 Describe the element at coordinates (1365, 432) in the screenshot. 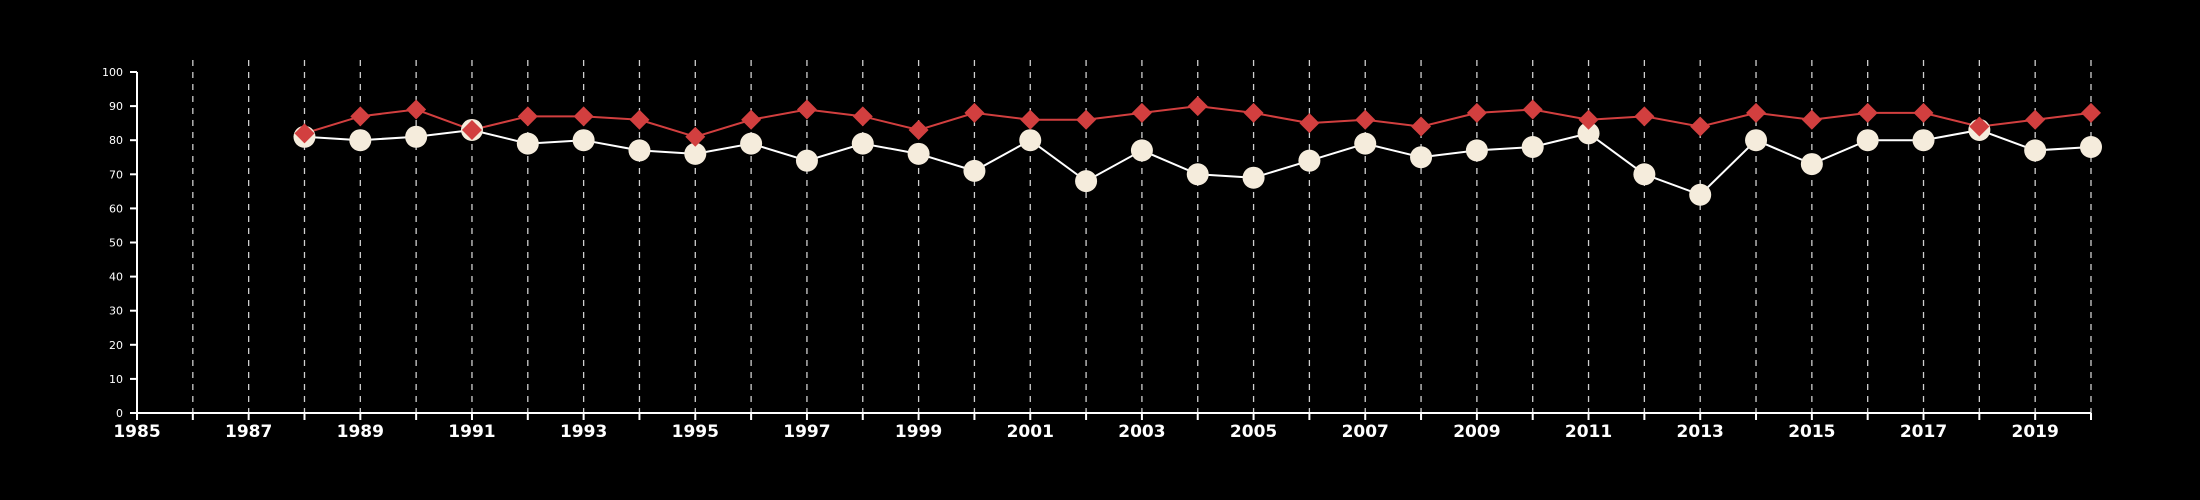

I see `x-tick-label: 2007` at that location.